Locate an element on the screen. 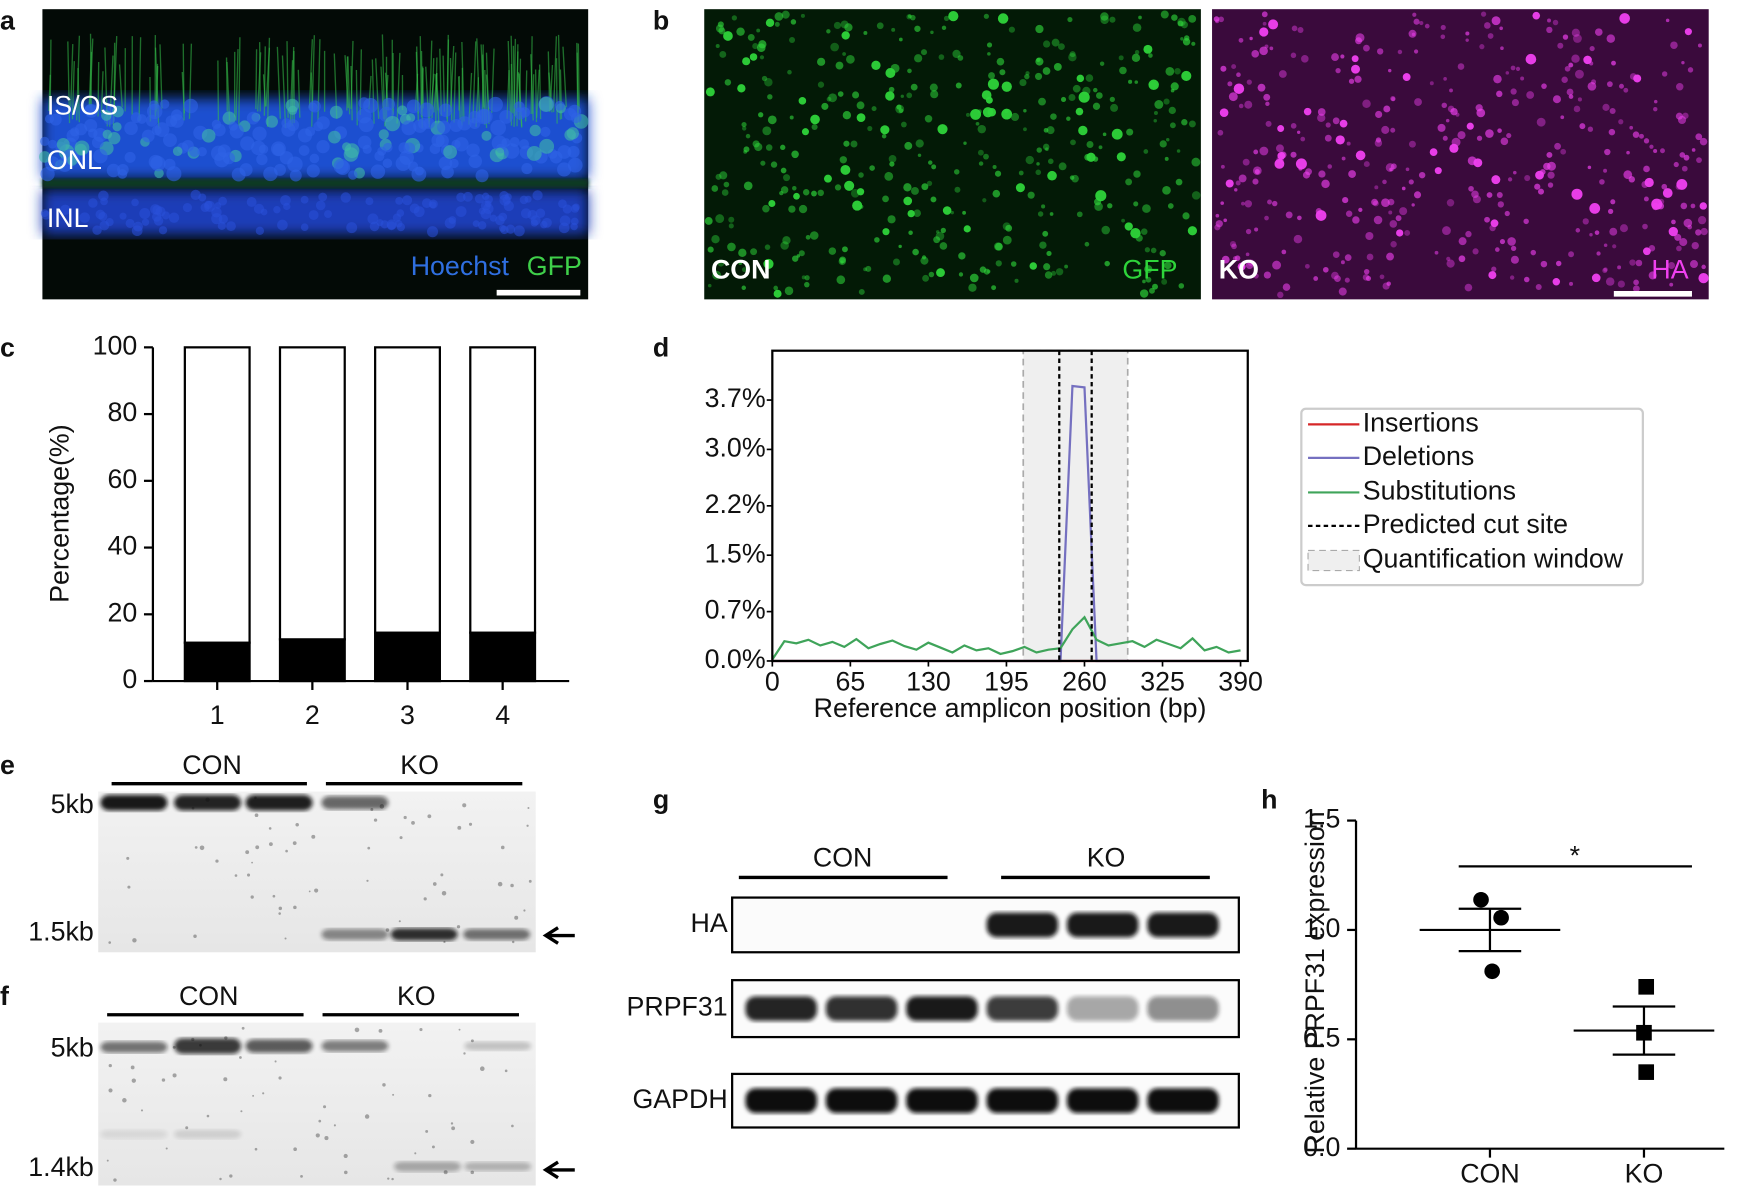  y-tick-label: 0.5 is located at coordinates (1321, 1037).